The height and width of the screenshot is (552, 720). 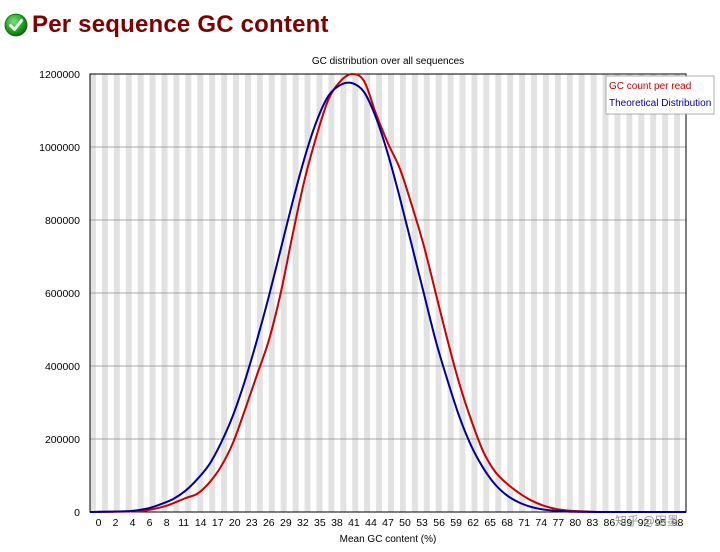 I want to click on x-tick-label: 38, so click(x=337, y=523).